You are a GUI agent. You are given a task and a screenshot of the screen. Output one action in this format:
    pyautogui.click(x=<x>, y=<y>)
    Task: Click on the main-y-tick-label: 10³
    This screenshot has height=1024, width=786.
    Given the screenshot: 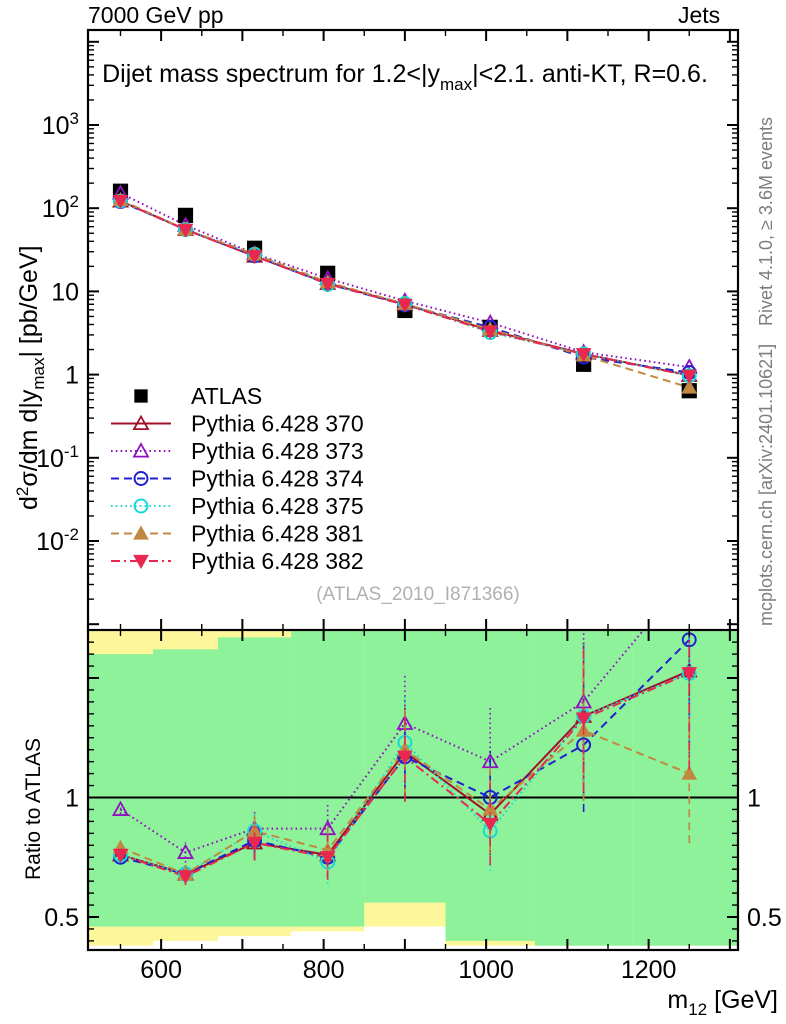 What is the action you would take?
    pyautogui.click(x=60, y=124)
    